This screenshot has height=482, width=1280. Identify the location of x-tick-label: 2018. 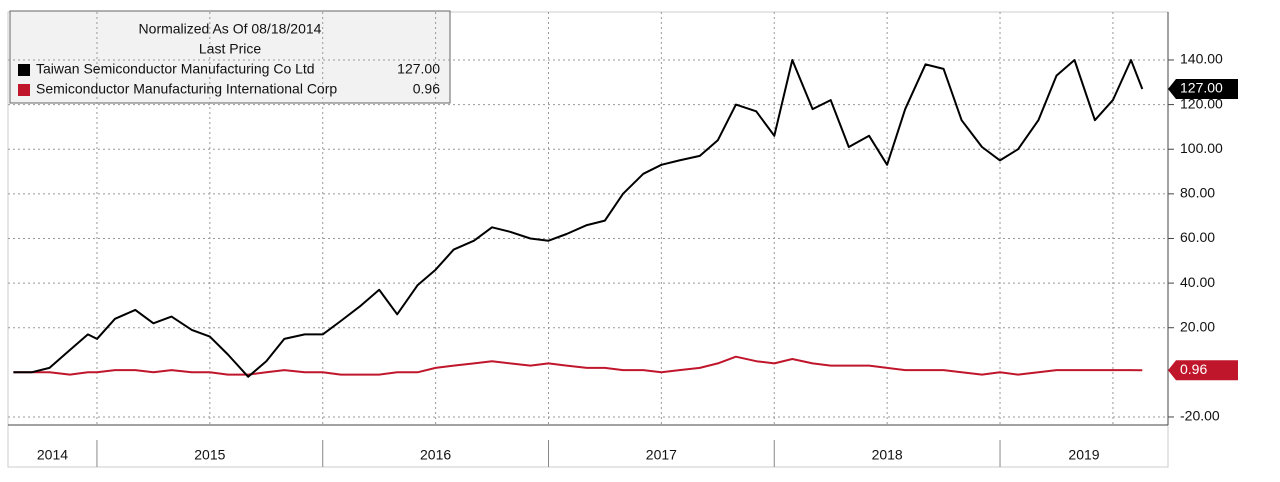
(887, 455).